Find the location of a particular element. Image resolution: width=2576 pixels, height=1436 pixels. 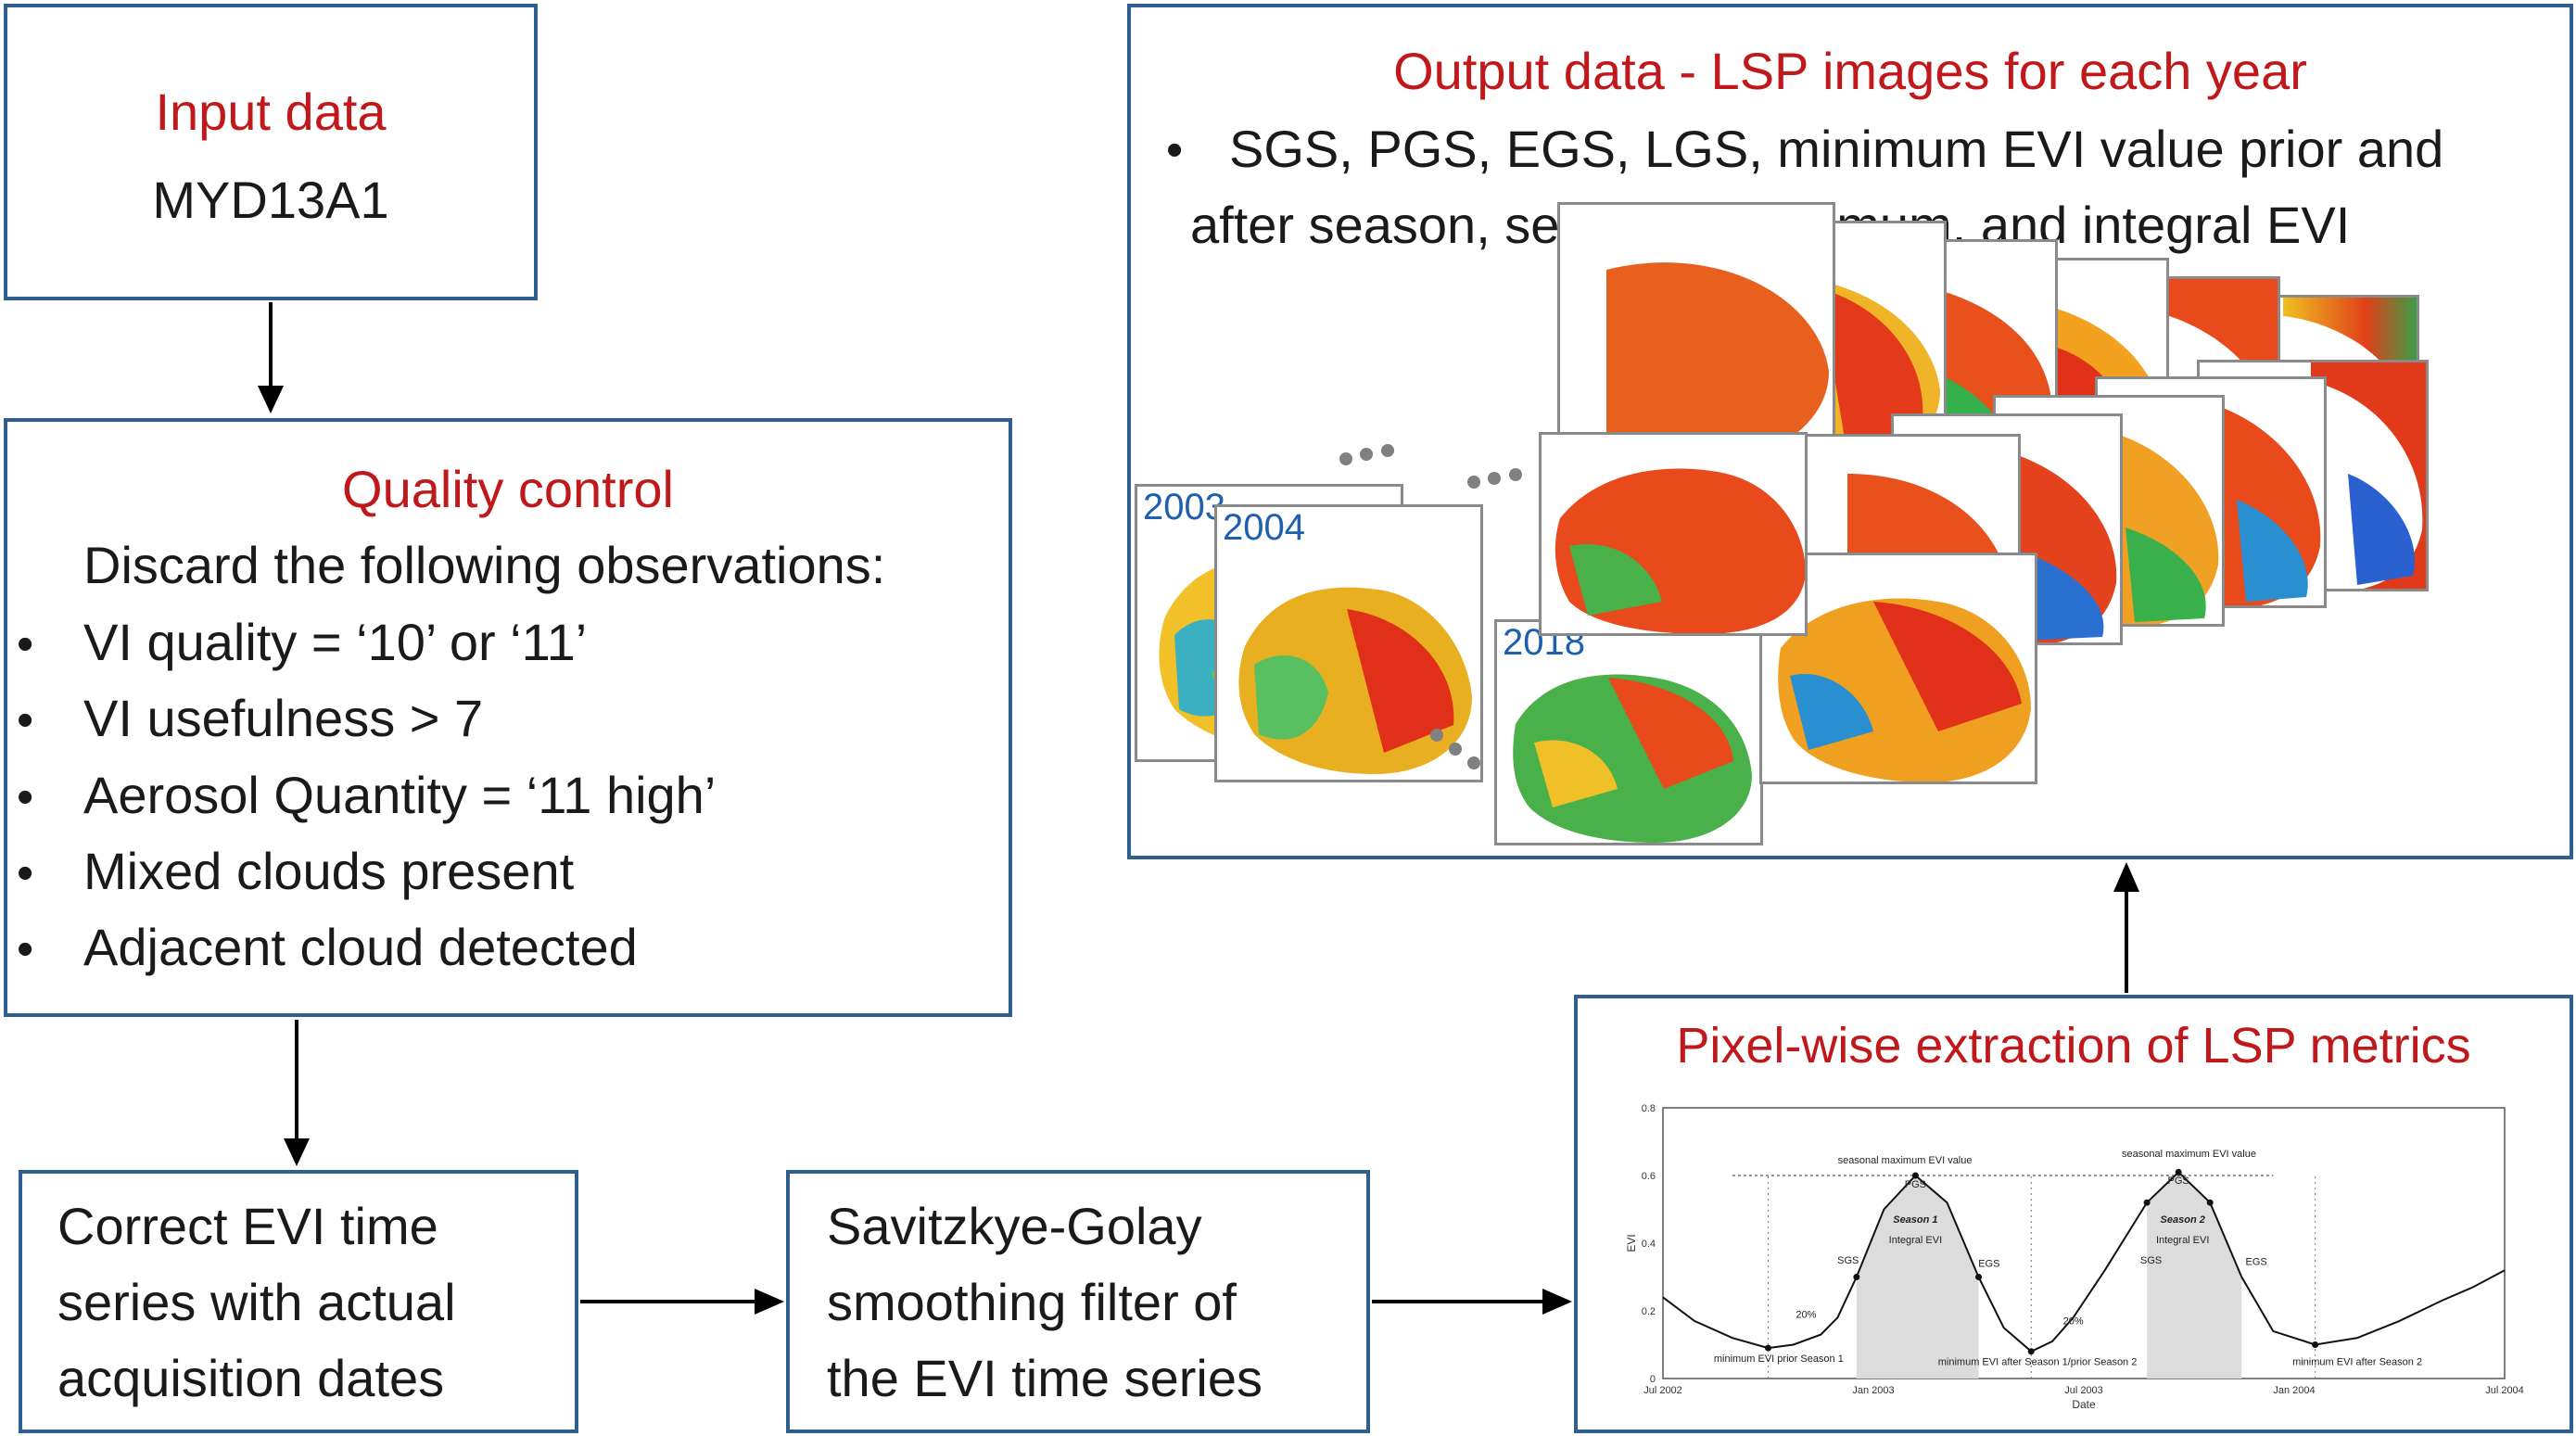

correct-evi-line: series with actual is located at coordinates (256, 1302).